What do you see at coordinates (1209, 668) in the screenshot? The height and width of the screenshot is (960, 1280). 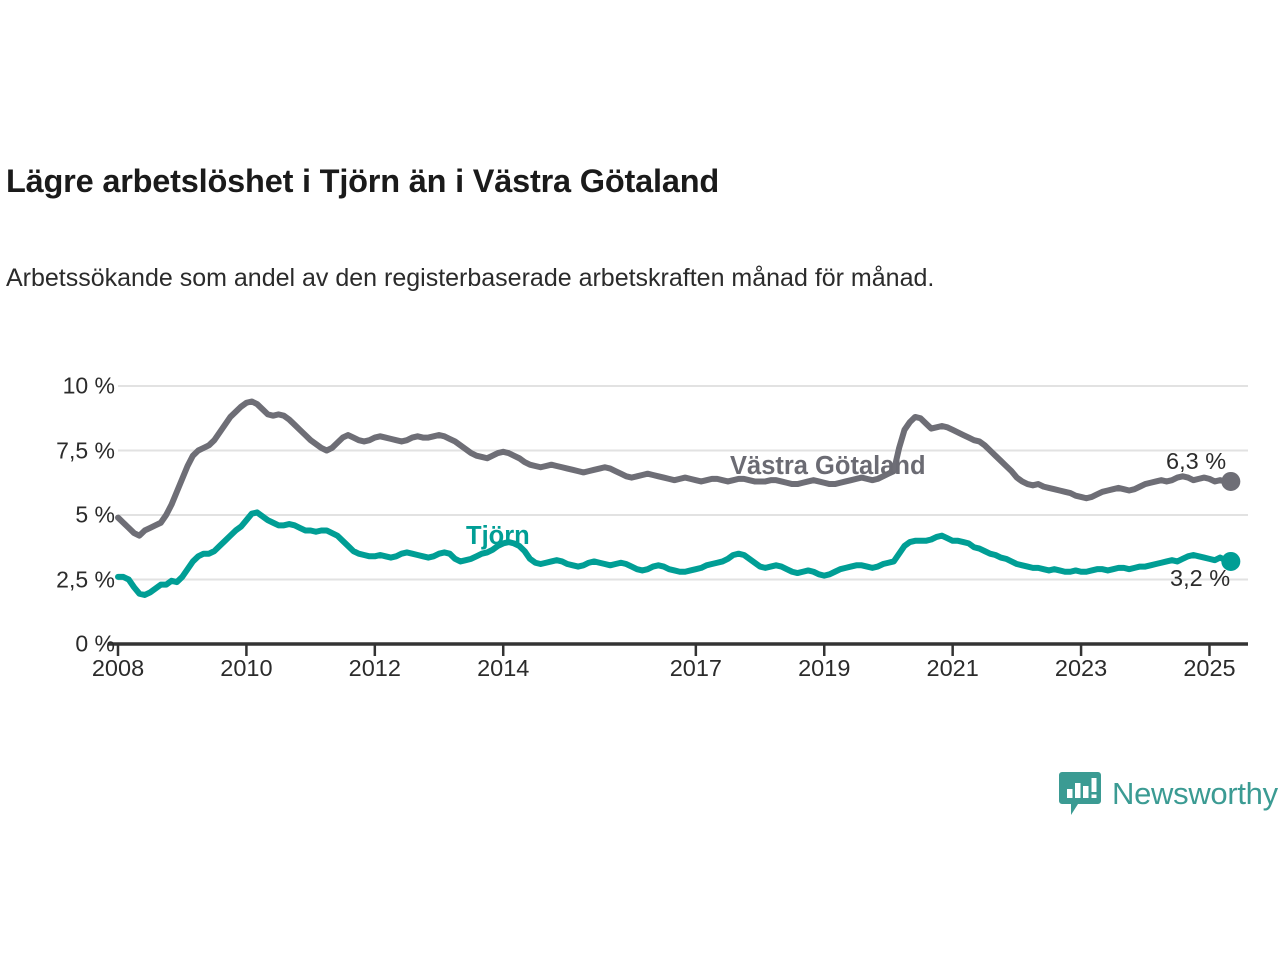 I see `x-axis-tick-label: 2025` at bounding box center [1209, 668].